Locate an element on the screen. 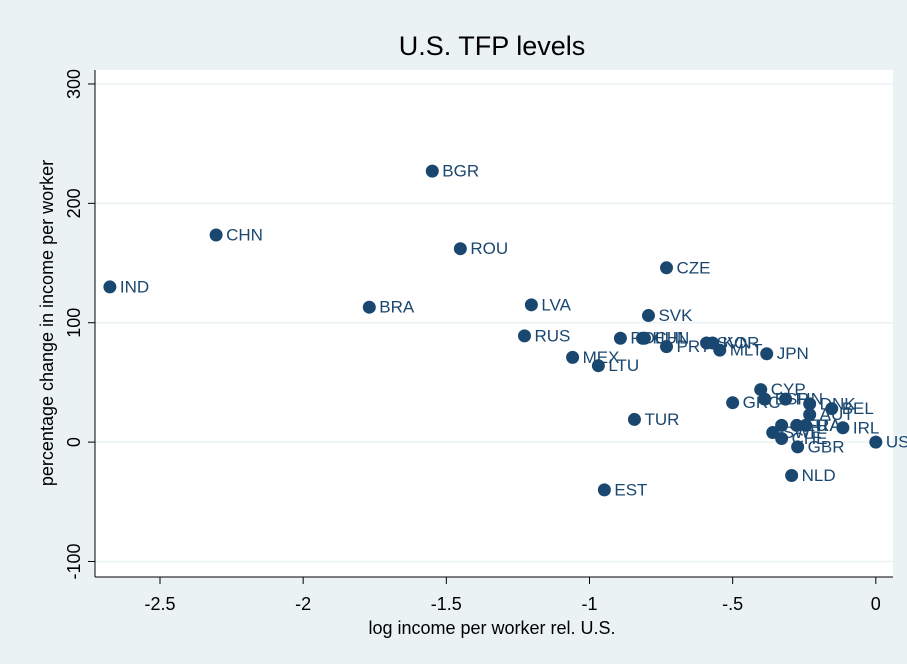 The image size is (907, 664). point-label: ROU is located at coordinates (489, 248).